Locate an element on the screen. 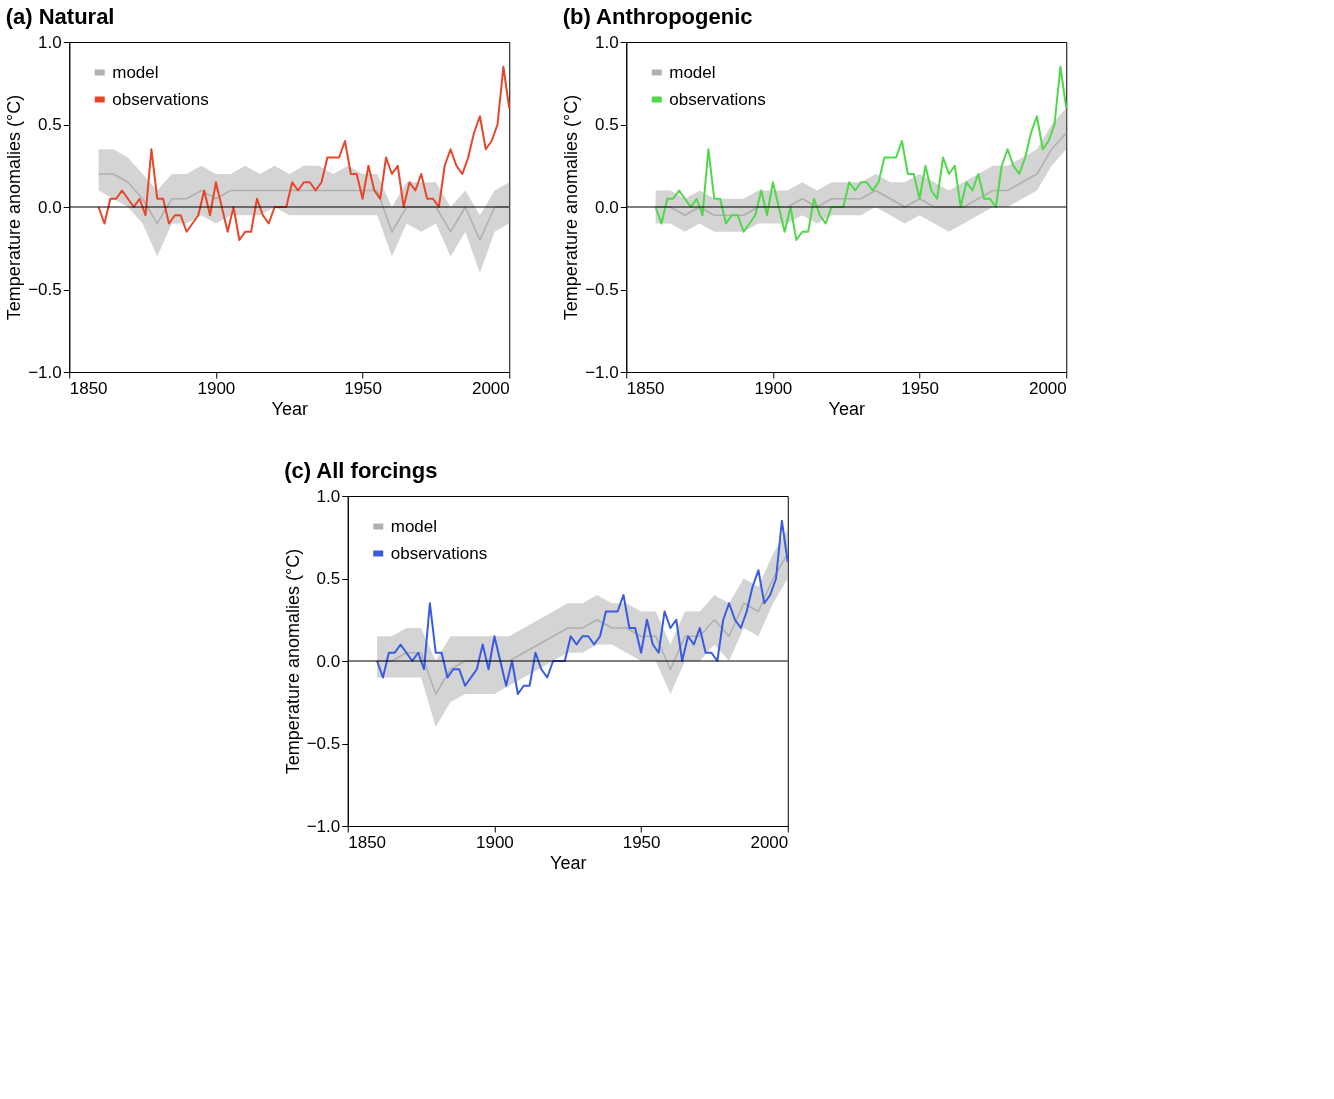 This screenshot has width=1334, height=1099. chart-title: (b) Anthropogenic is located at coordinates (657, 16).